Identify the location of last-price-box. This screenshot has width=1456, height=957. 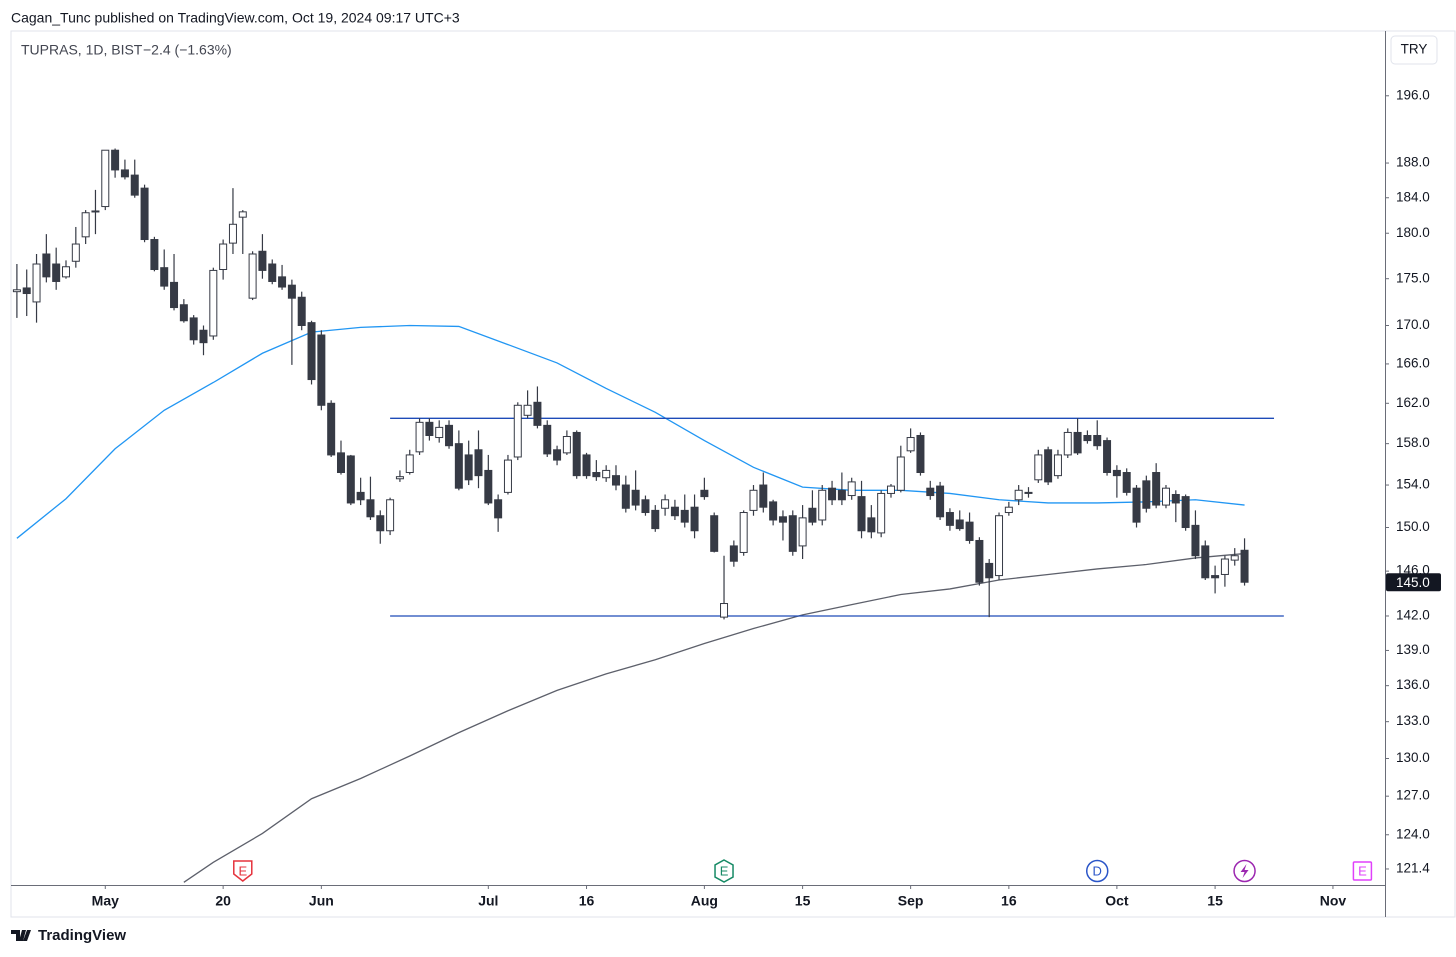
(1413, 582).